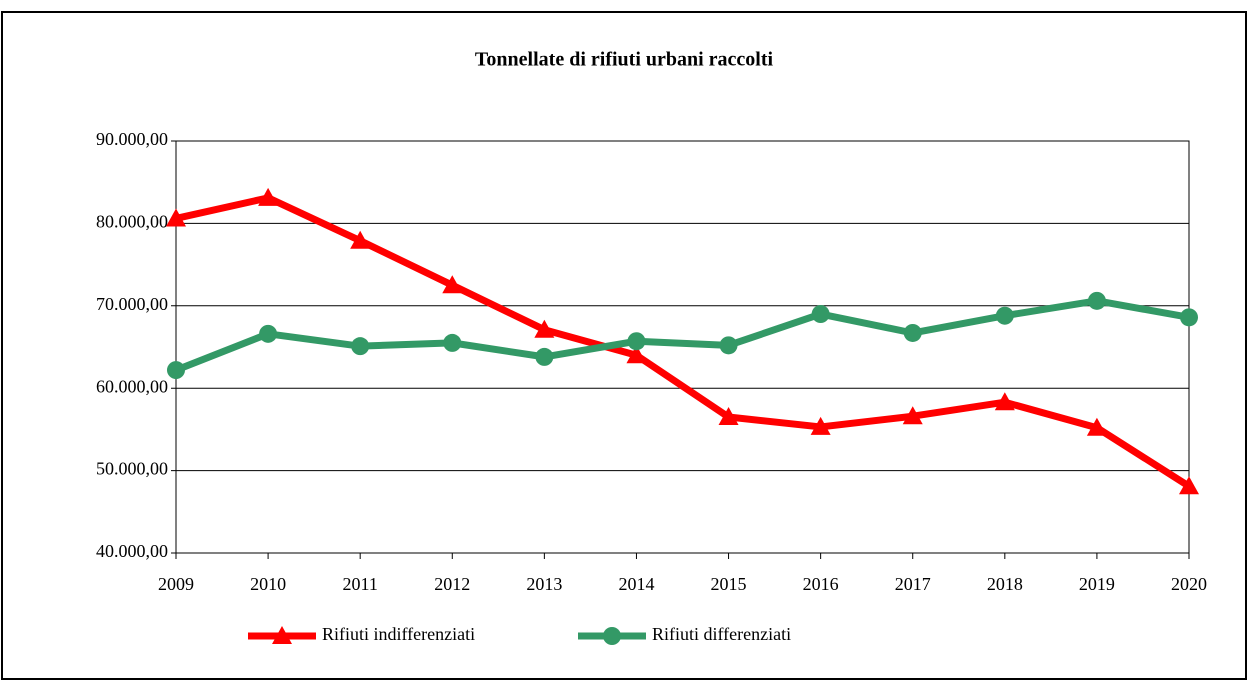 The image size is (1249, 681). Describe the element at coordinates (268, 584) in the screenshot. I see `x-tick-label: 2010` at that location.